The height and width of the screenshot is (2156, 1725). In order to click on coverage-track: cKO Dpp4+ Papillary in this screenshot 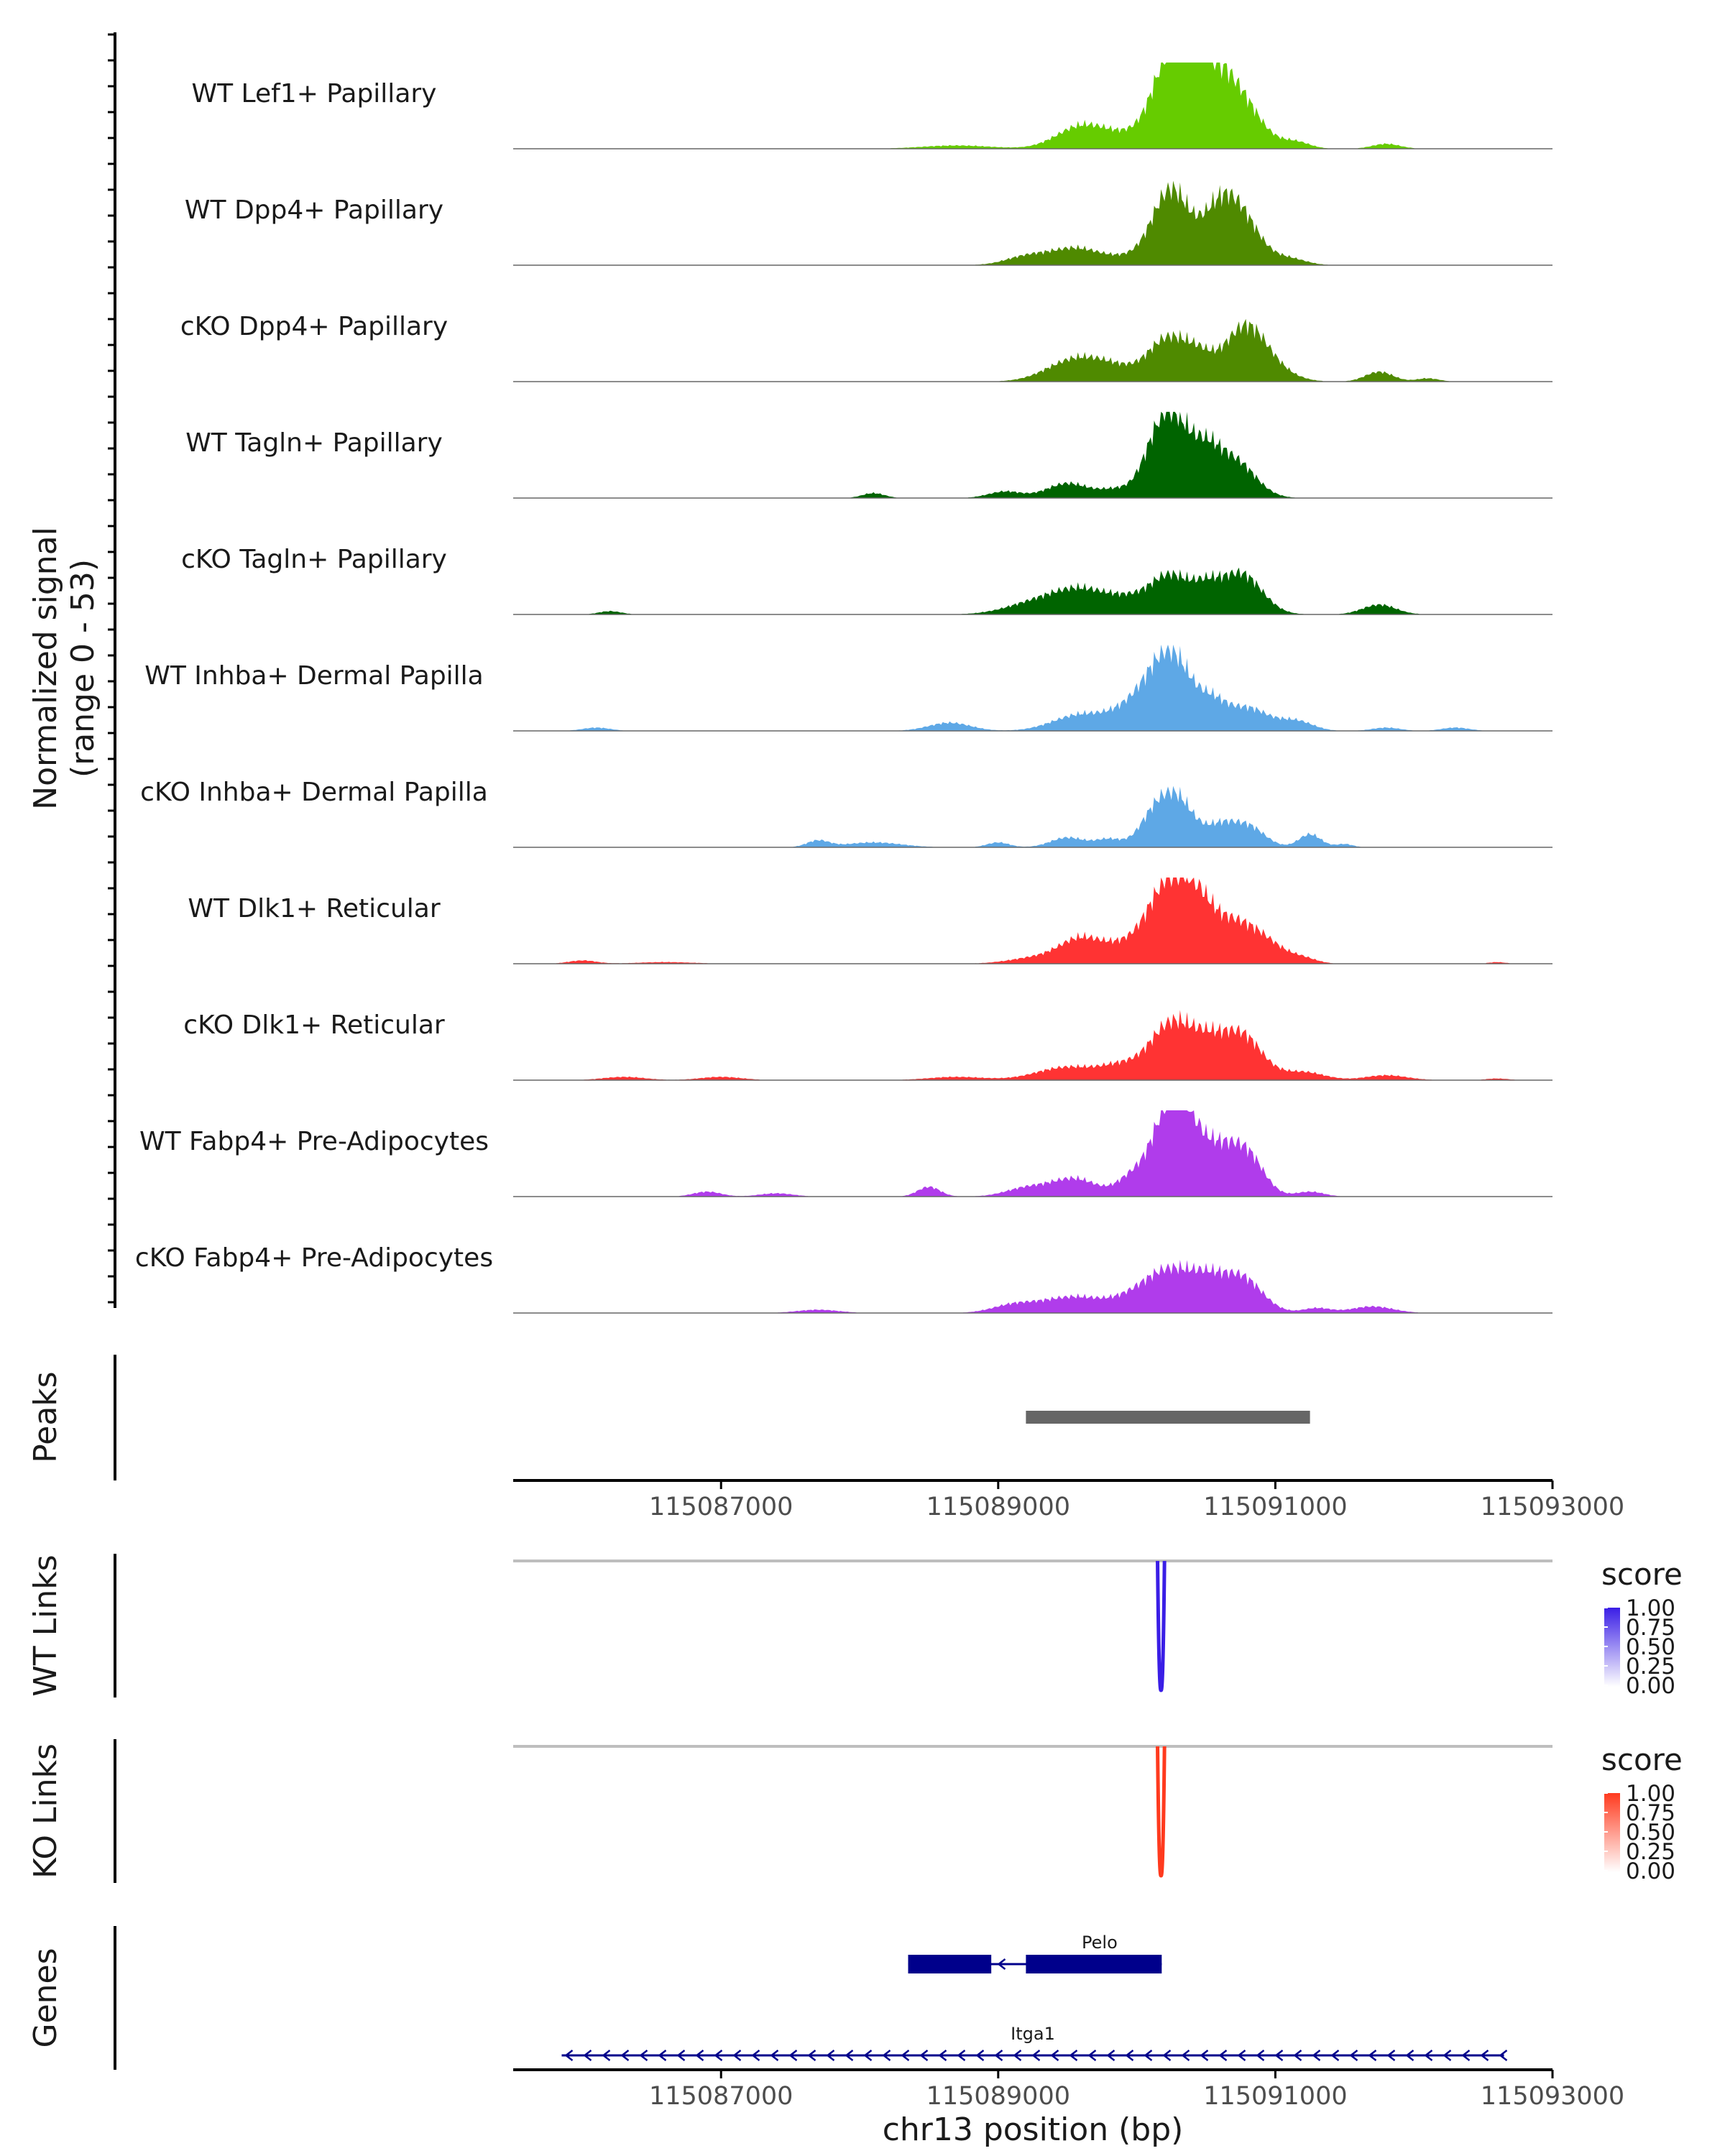, I will do `click(866, 347)`.